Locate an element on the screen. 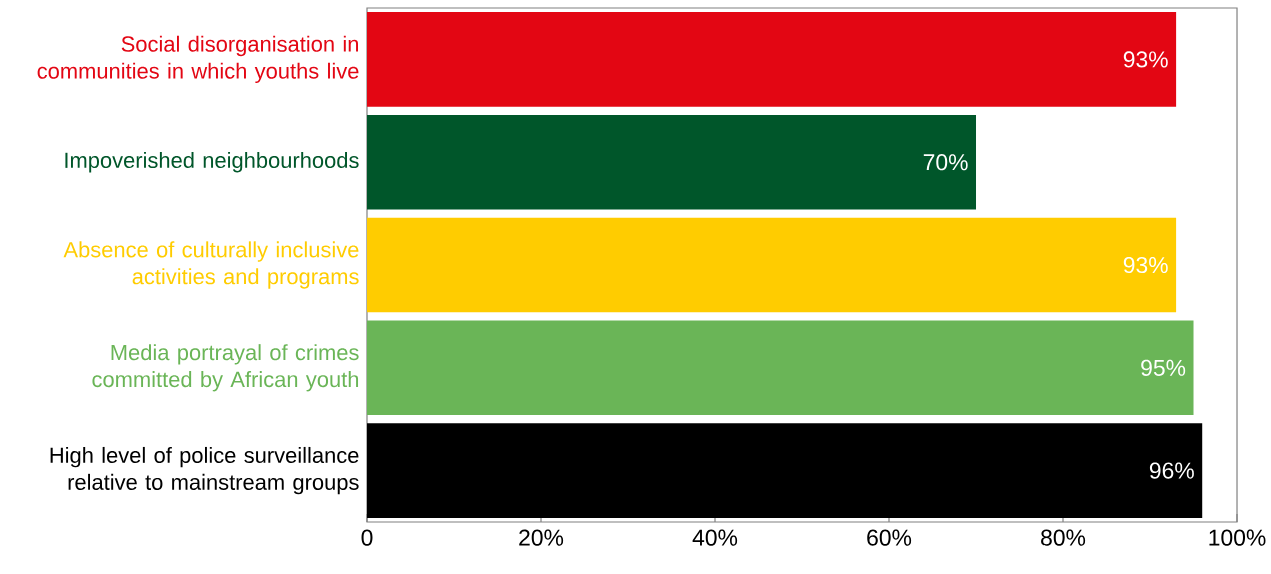 Image resolution: width=1271 pixels, height=574 pixels. x-tick-label: 60% is located at coordinates (889, 537).